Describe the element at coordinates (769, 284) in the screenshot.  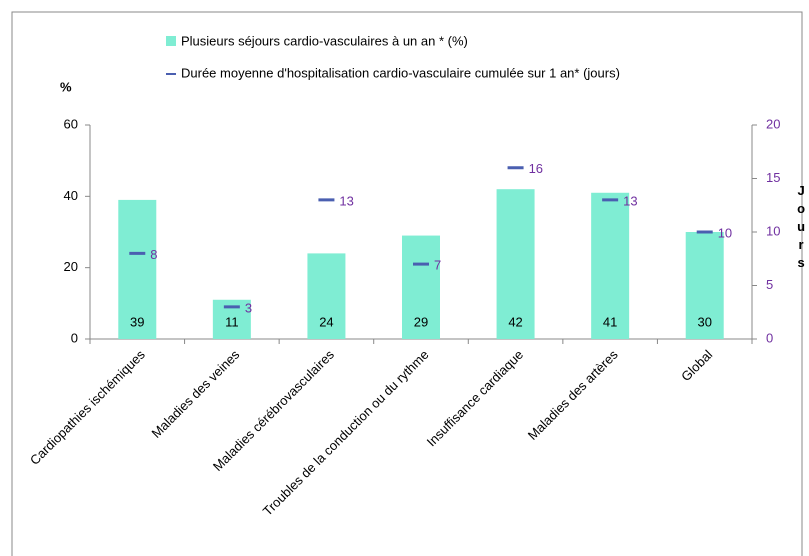
I see `y2-tick-label: 5` at that location.